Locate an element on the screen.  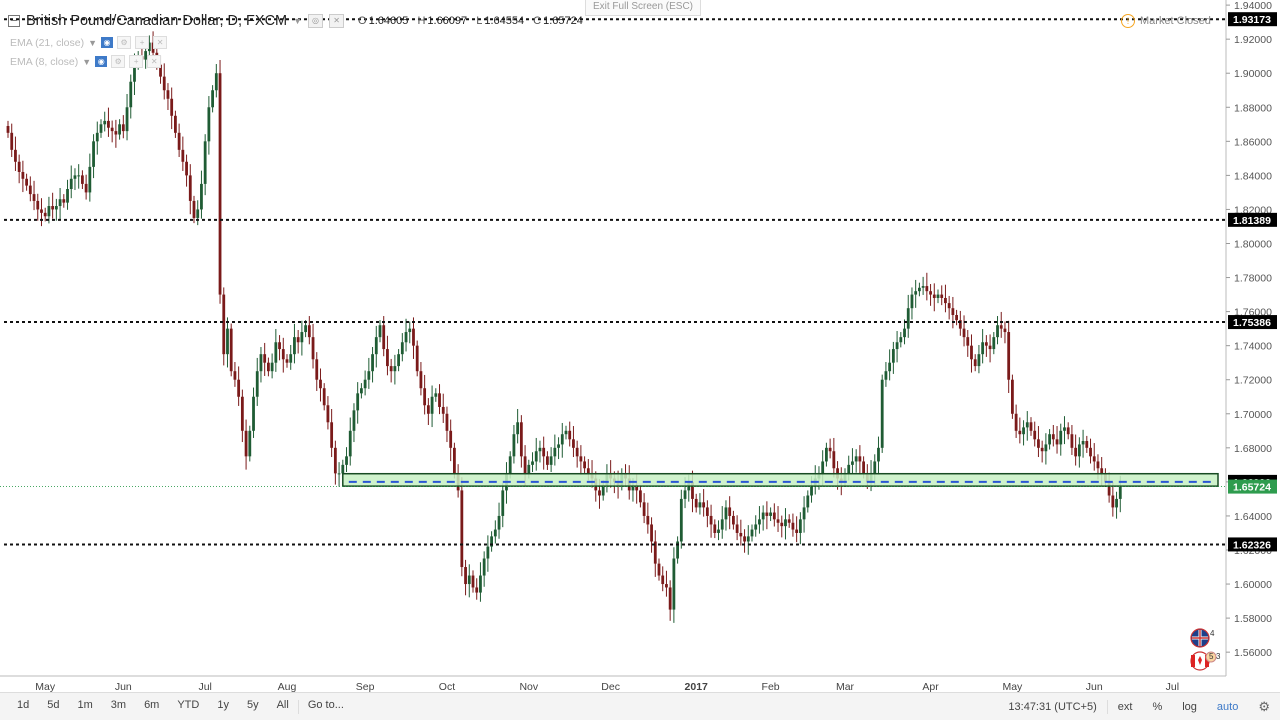
price-tick-label: 1.74000 is located at coordinates (1253, 347).